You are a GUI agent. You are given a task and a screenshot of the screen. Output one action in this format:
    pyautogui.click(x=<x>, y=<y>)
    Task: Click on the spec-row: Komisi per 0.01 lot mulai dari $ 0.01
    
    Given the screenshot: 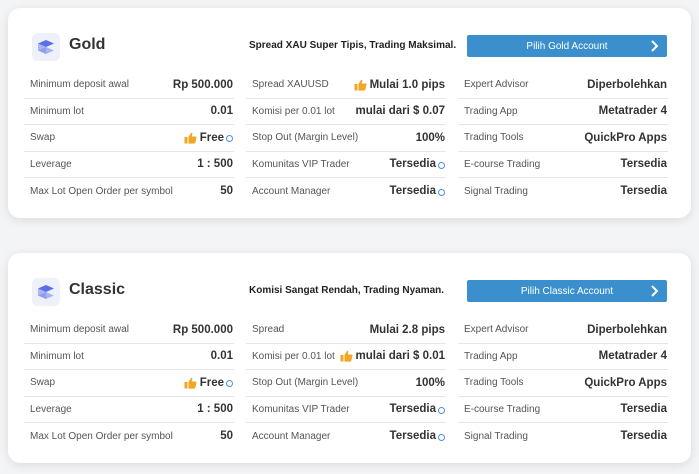 What is the action you would take?
    pyautogui.click(x=346, y=357)
    